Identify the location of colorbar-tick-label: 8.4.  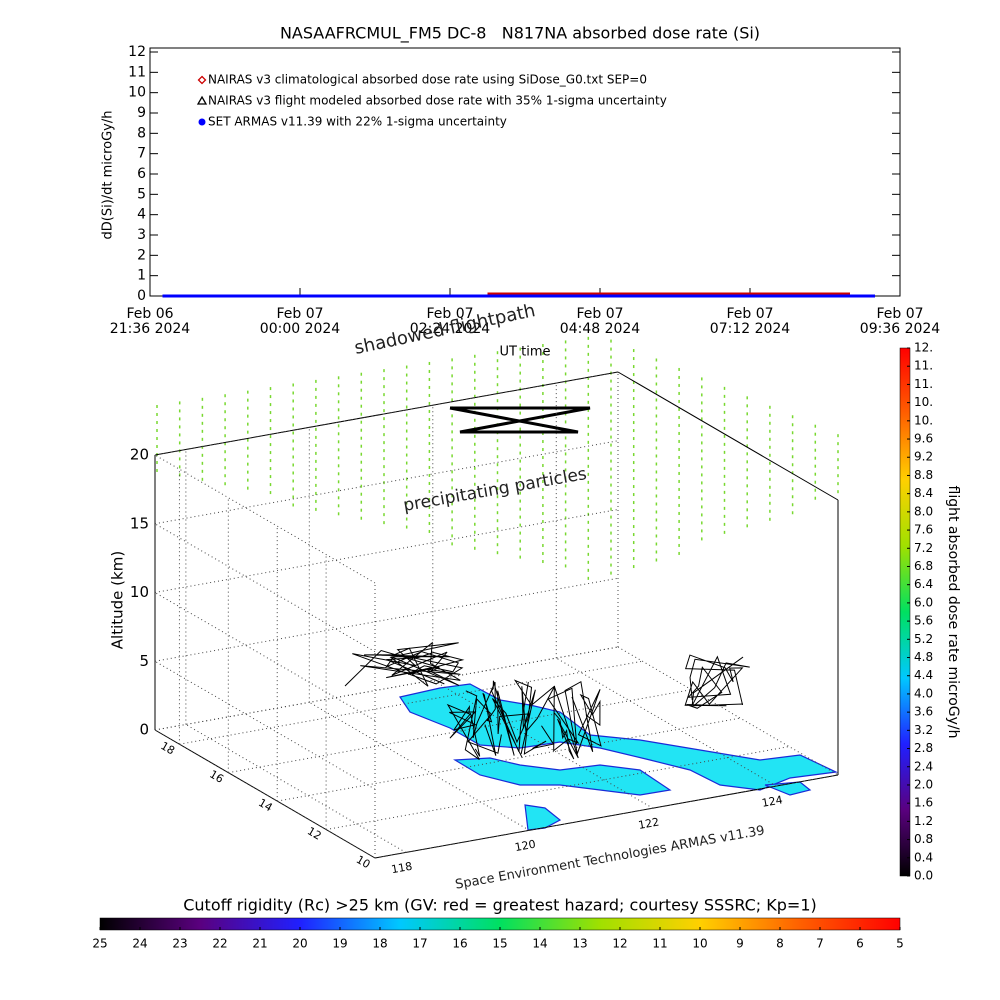
(923, 493).